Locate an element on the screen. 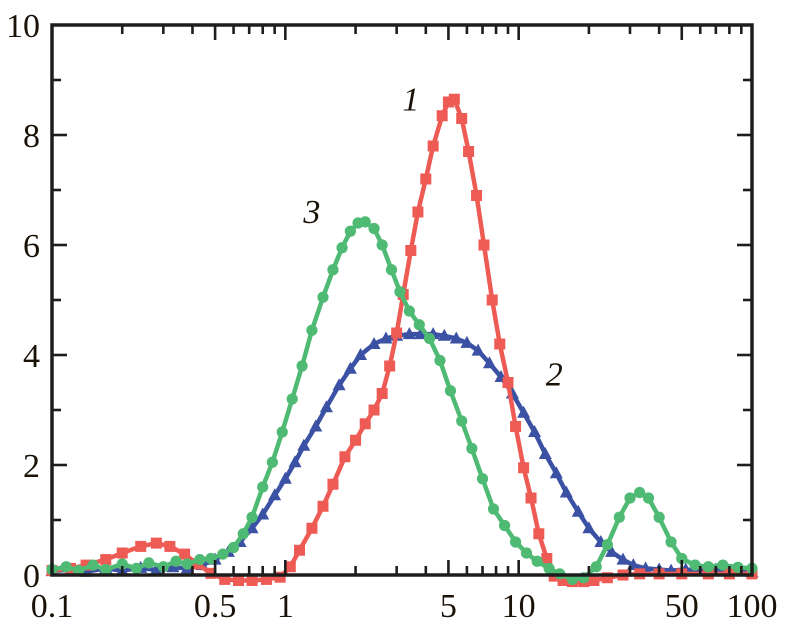 This screenshot has height=642, width=803. y-tick-label: 8 is located at coordinates (31, 136).